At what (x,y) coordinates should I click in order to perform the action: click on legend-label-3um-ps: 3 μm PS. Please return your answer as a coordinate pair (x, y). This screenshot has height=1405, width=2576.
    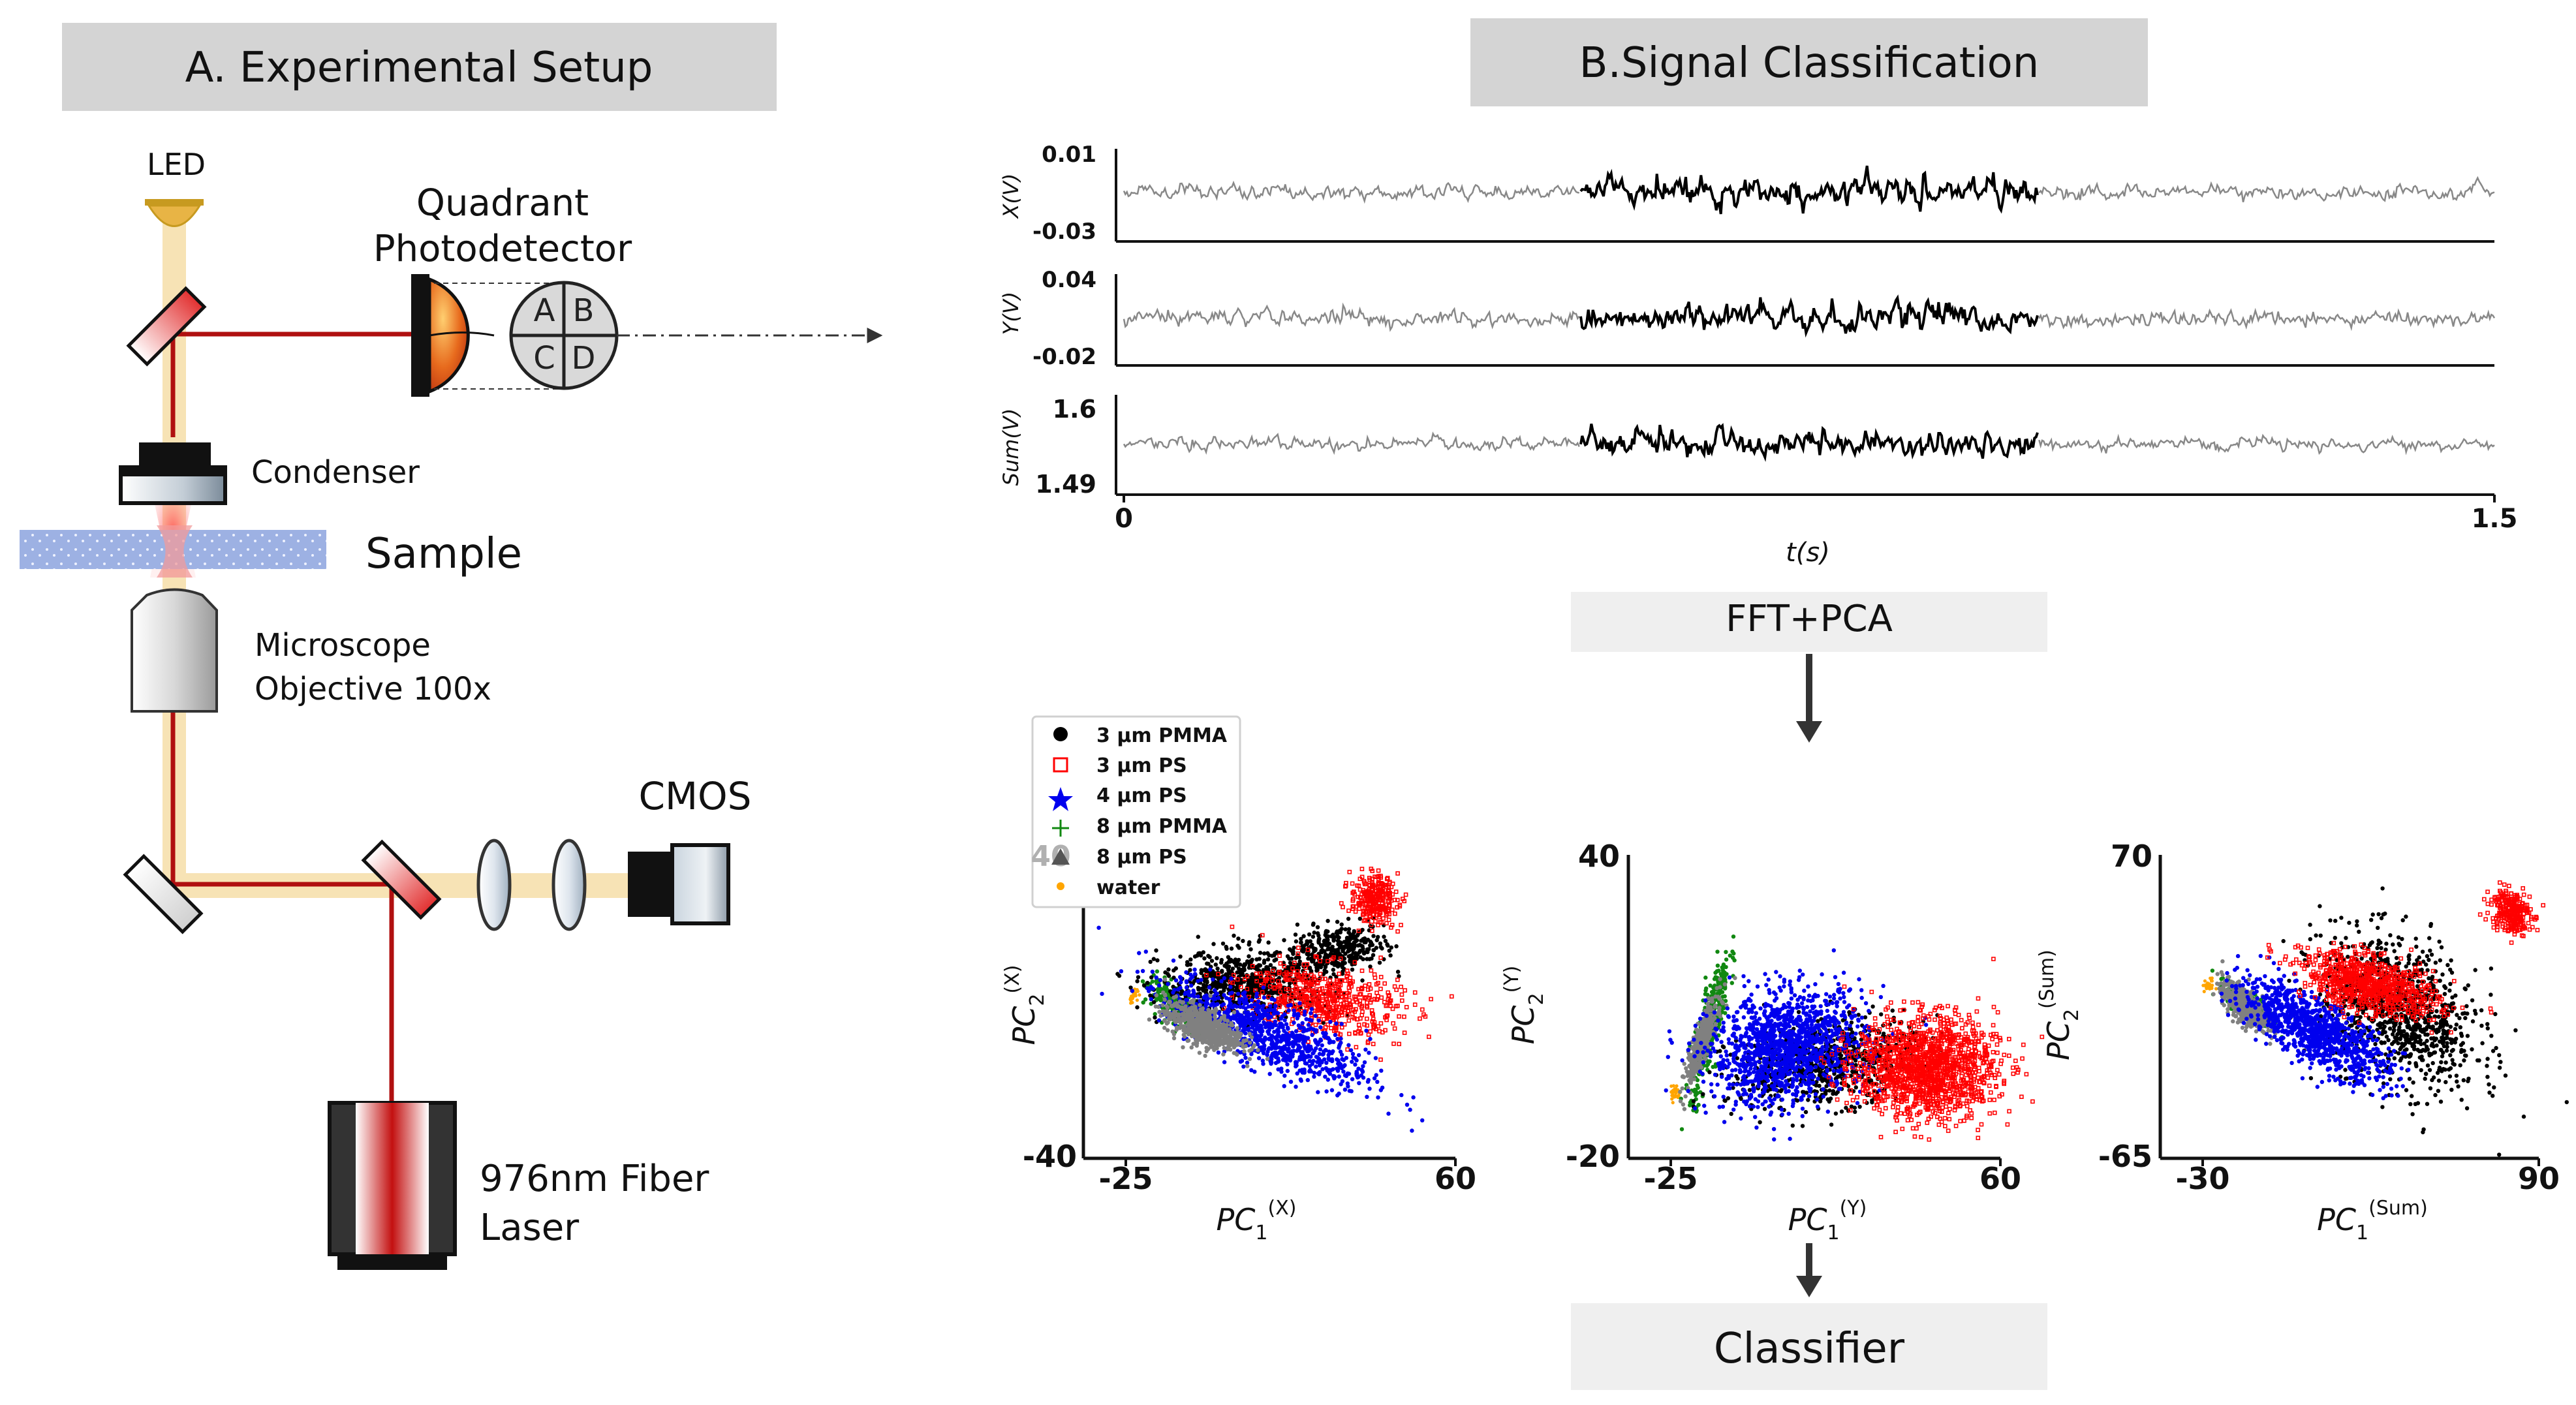
    Looking at the image, I should click on (1141, 765).